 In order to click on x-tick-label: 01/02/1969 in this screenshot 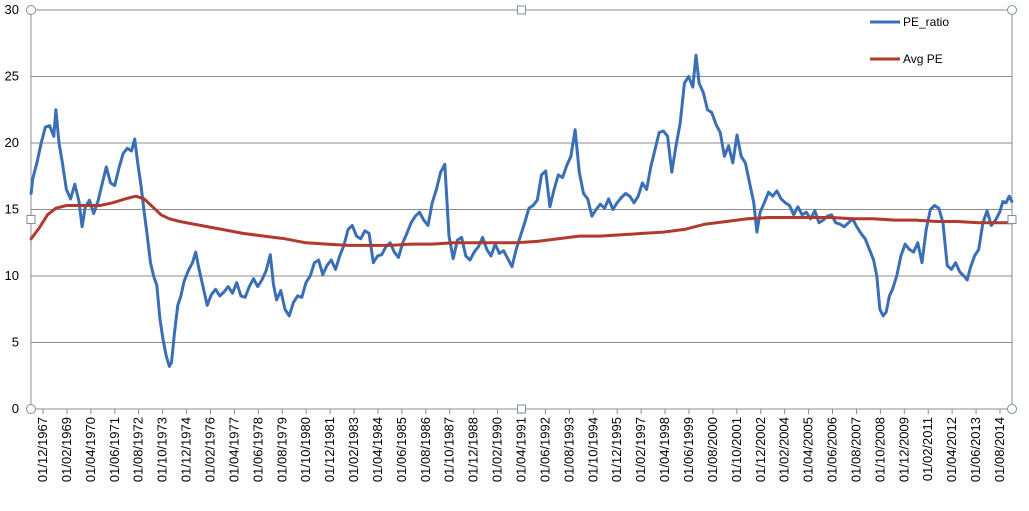, I will do `click(66, 449)`.